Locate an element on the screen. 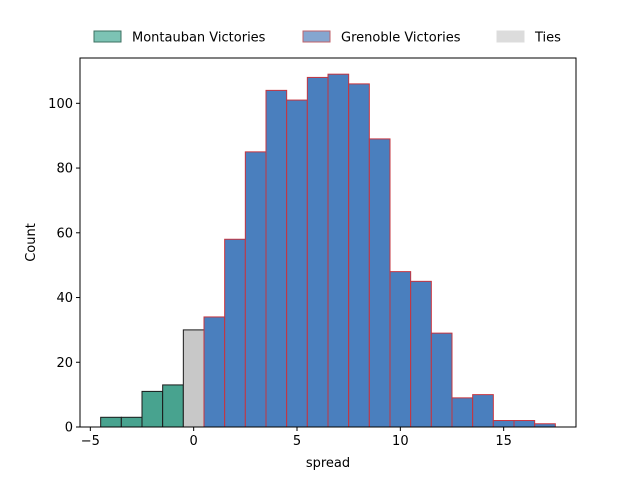  legend-label: Montauban Victories is located at coordinates (199, 38).